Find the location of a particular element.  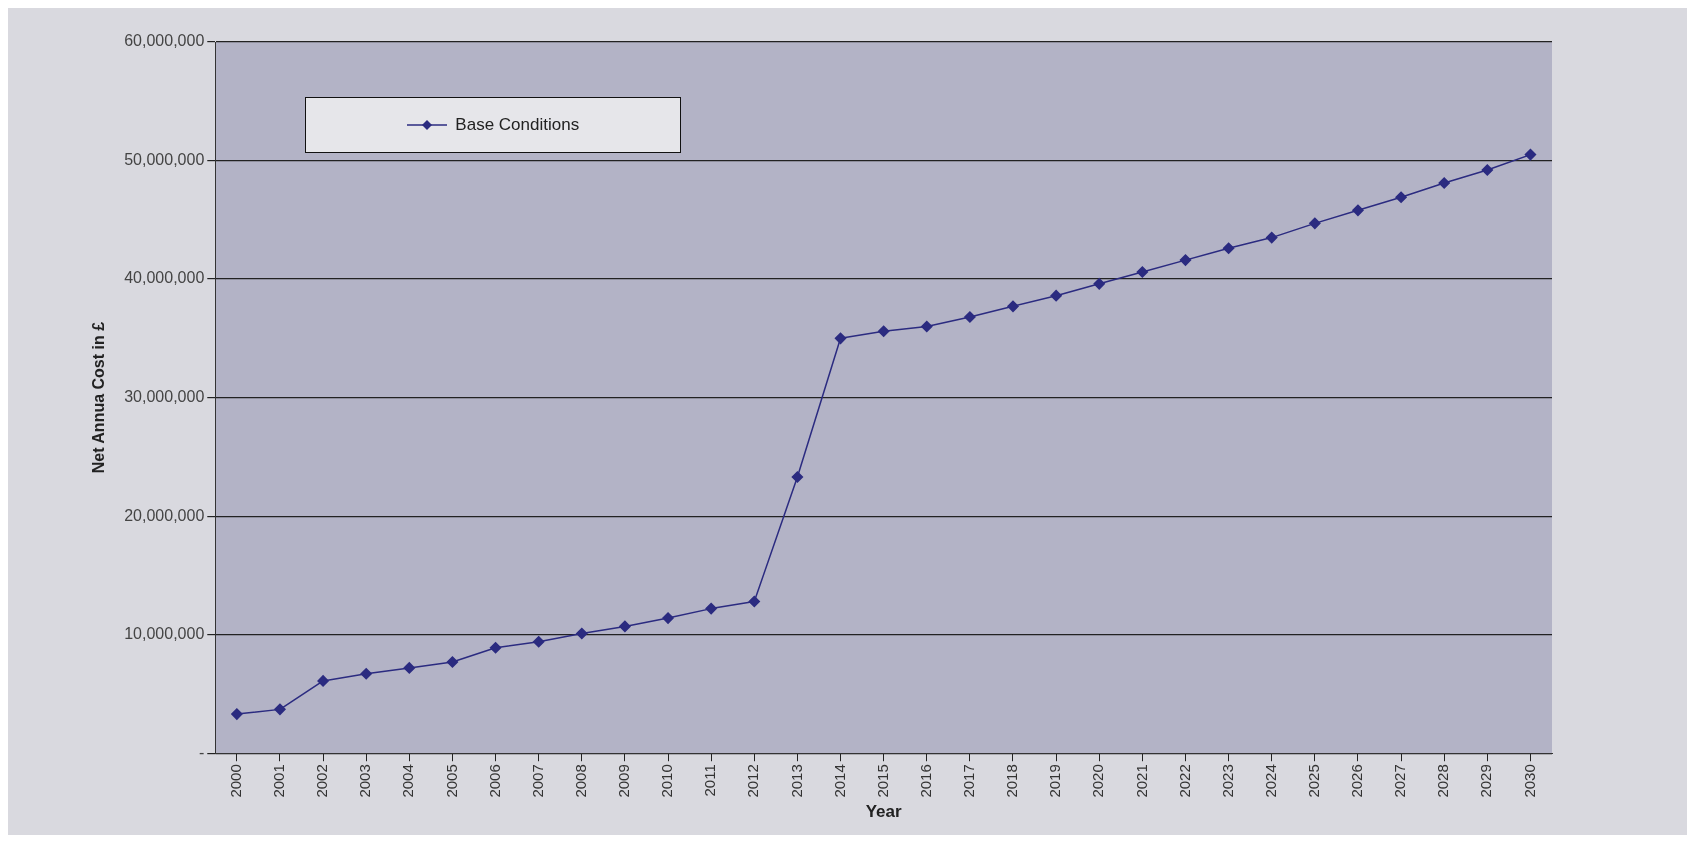

x-tick-label: 2017 is located at coordinates (969, 781).